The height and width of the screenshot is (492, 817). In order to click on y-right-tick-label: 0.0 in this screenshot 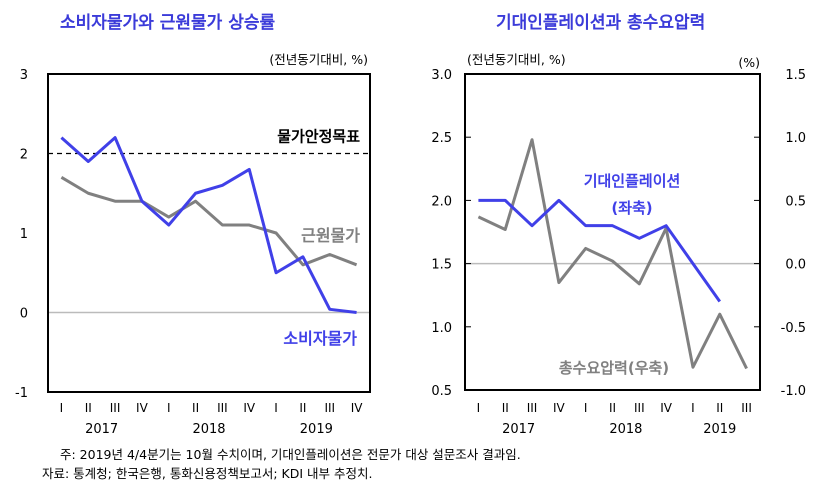, I will do `click(795, 265)`.